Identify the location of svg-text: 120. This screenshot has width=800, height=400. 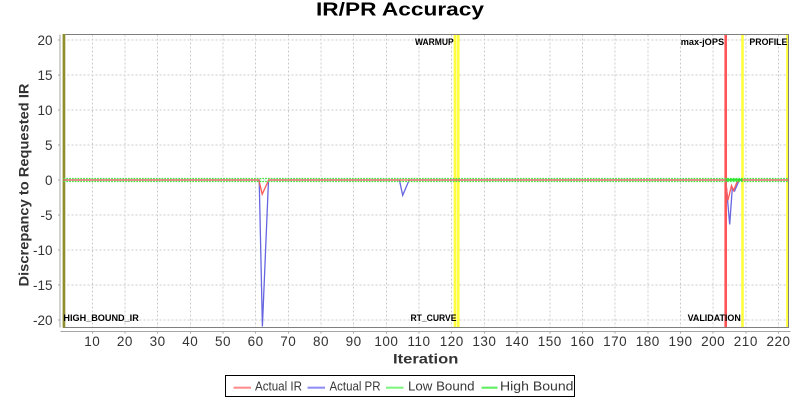
(452, 341).